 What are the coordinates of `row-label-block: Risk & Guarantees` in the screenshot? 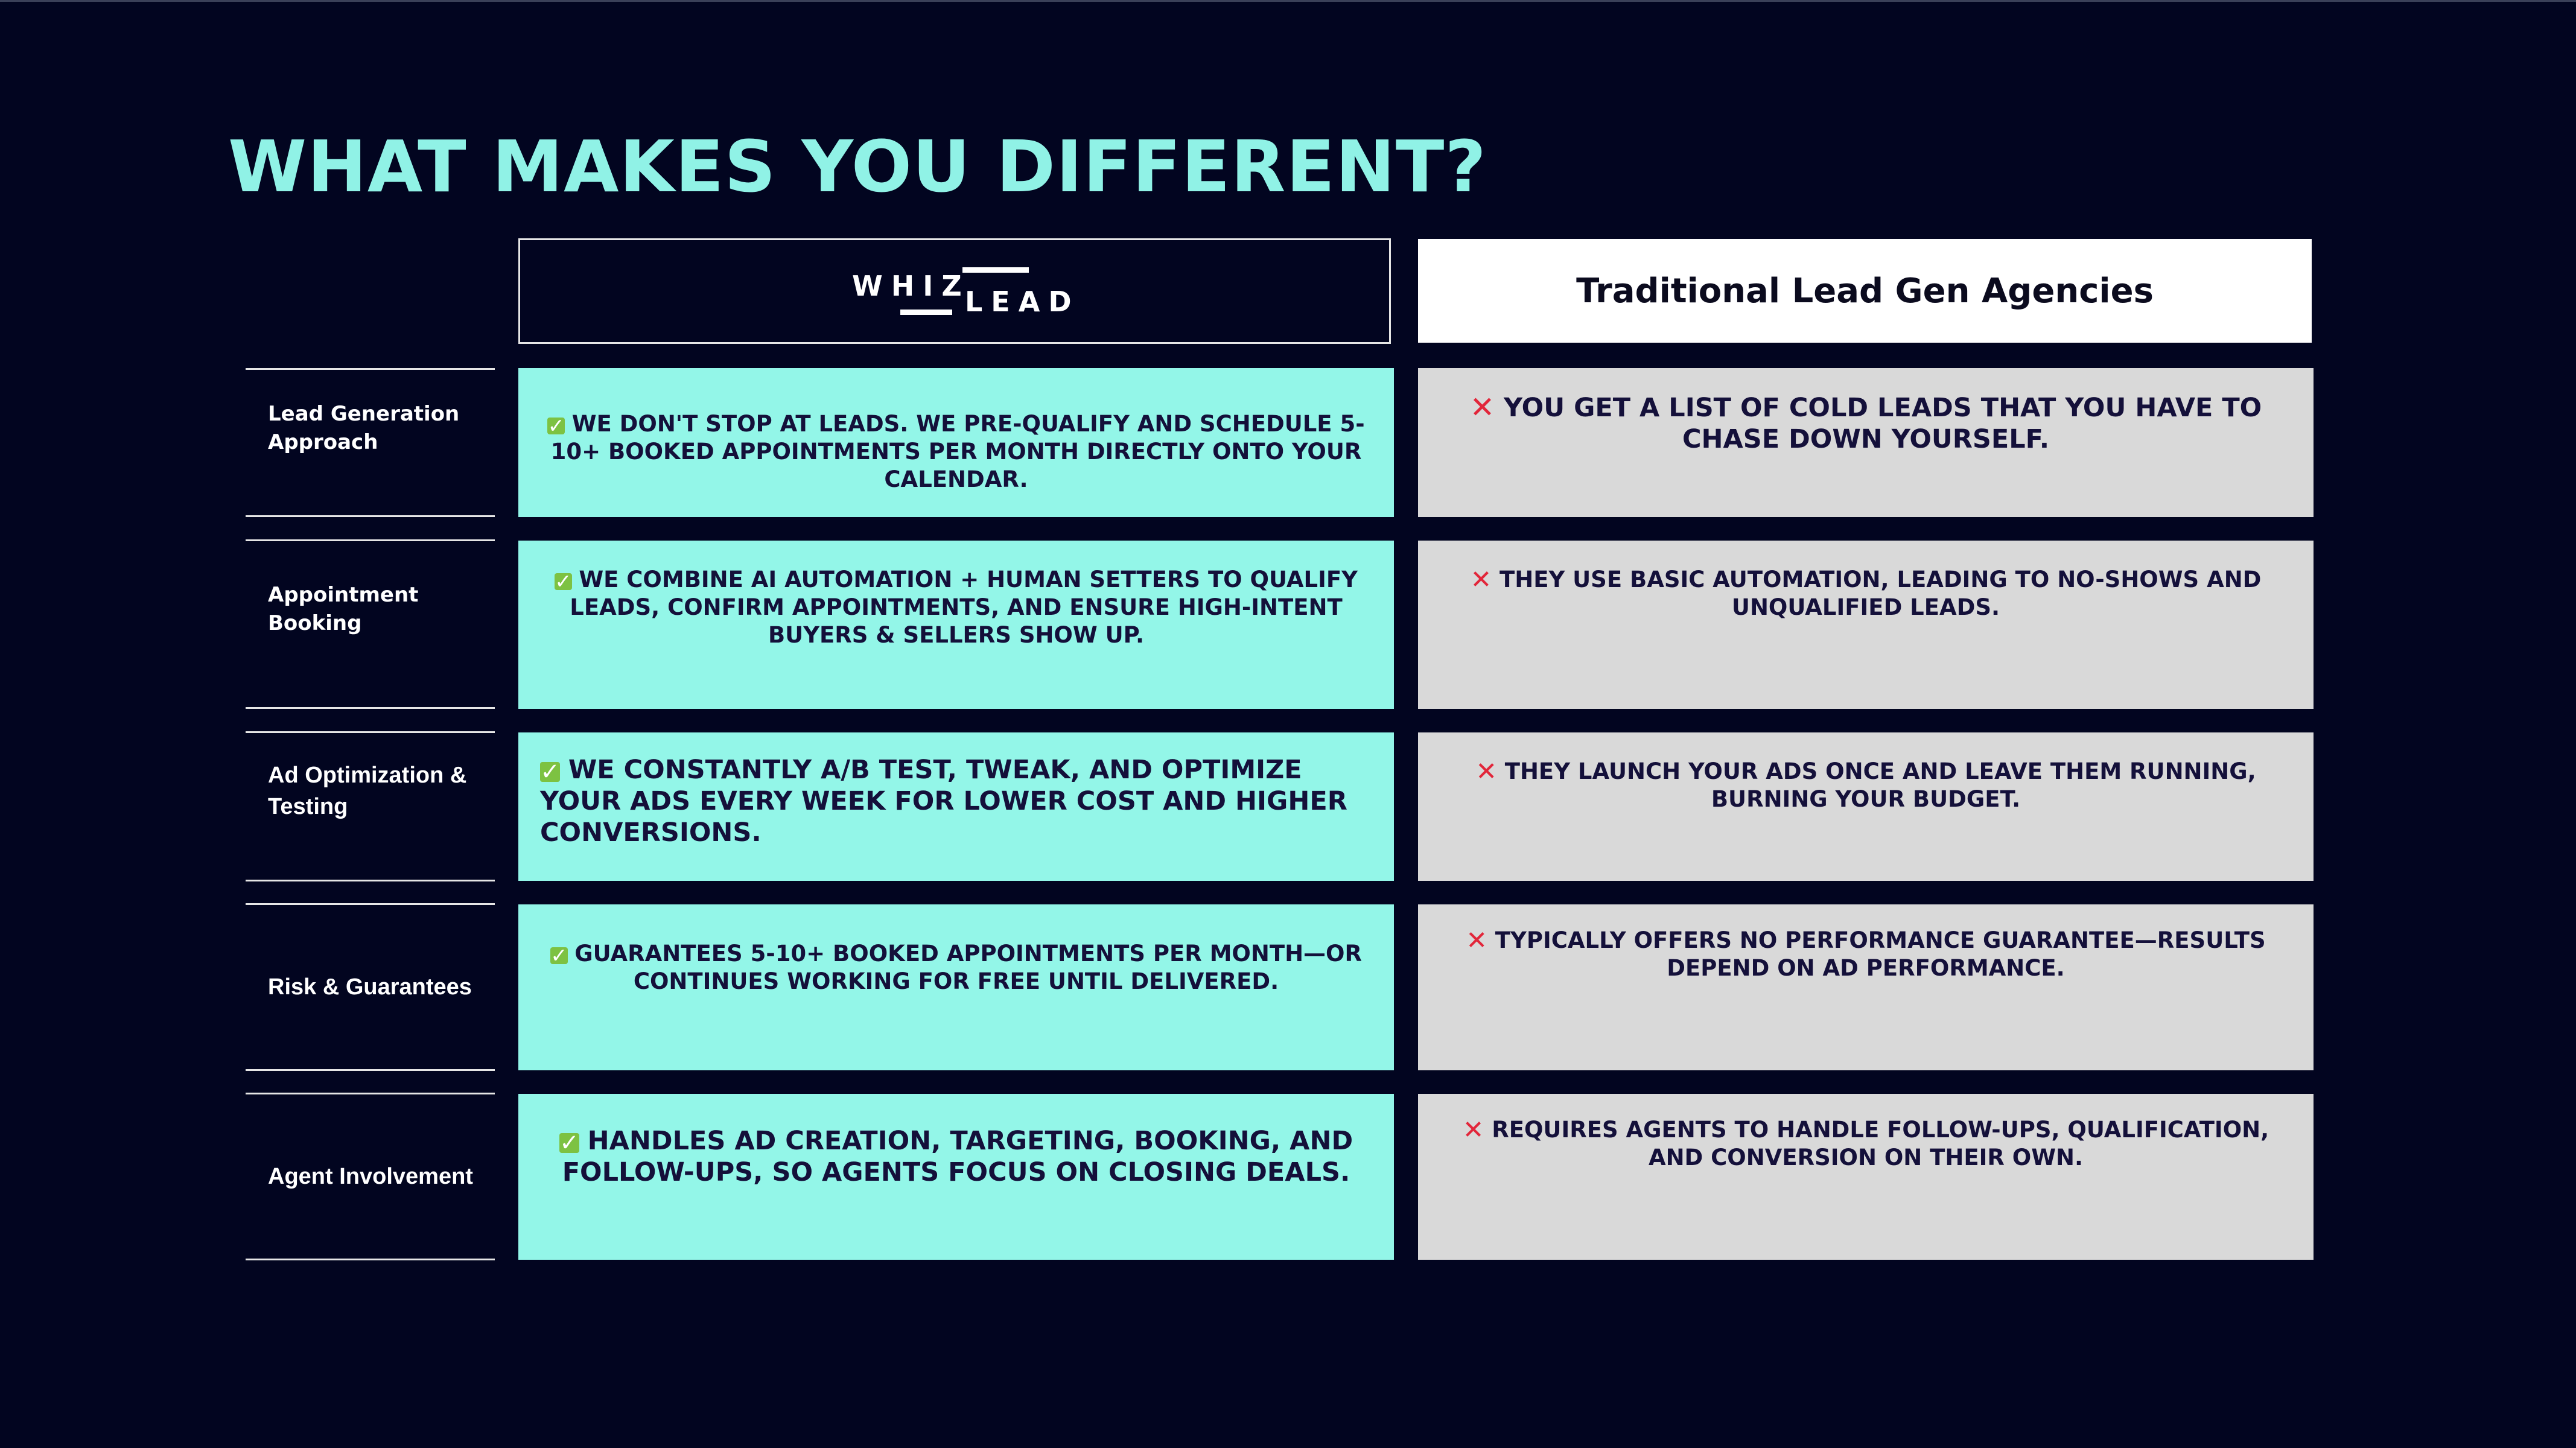 It's located at (370, 987).